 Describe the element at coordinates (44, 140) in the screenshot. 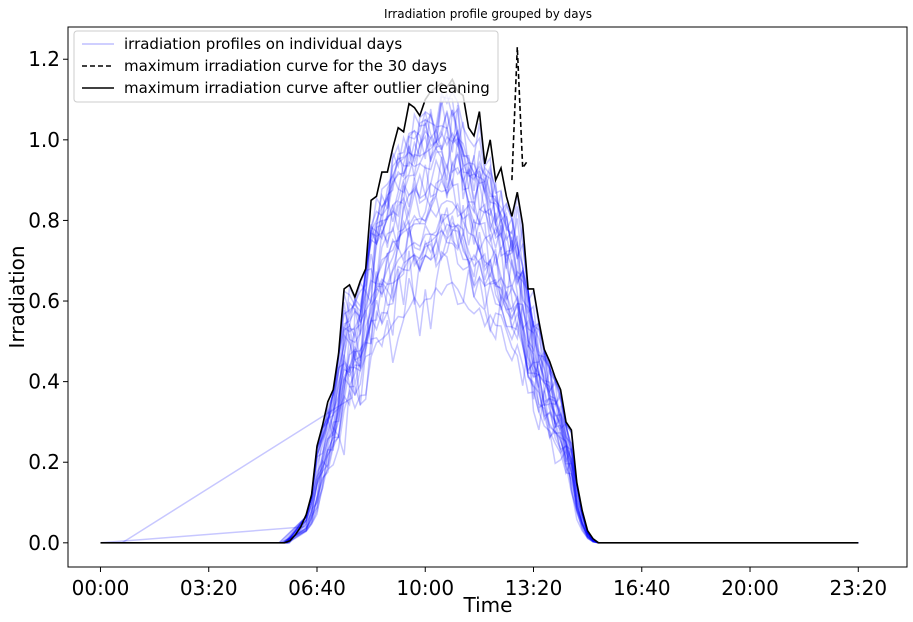

I see `y-tick-label: 1.0` at that location.